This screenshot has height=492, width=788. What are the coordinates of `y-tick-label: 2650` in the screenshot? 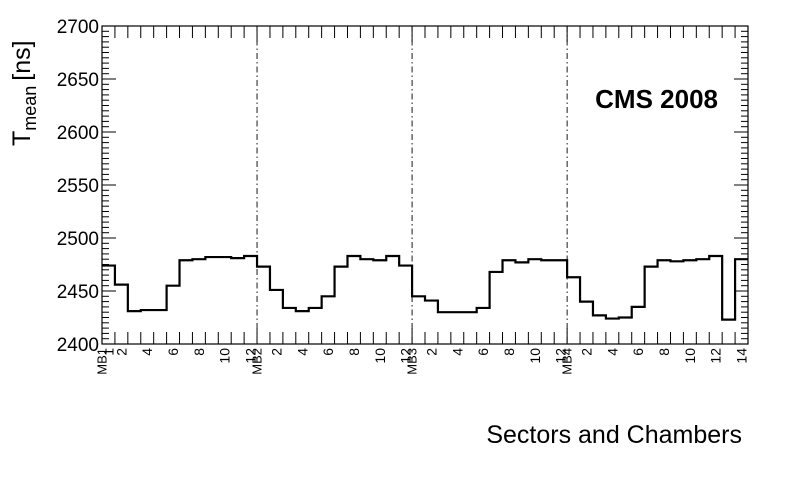 It's located at (78, 80).